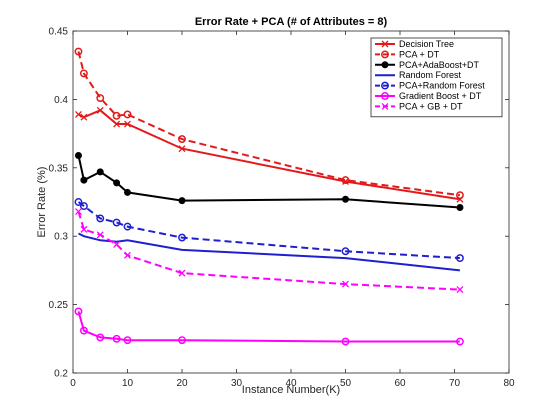 This screenshot has width=560, height=420. I want to click on legend-box, so click(436, 77).